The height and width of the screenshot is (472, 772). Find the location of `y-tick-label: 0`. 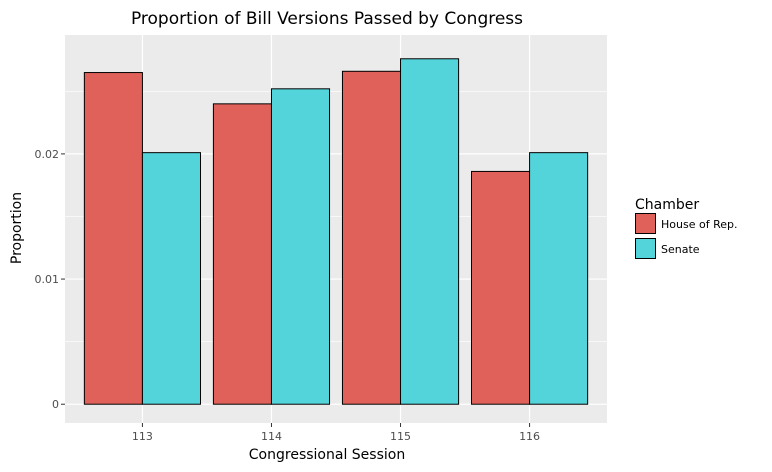

y-tick-label: 0 is located at coordinates (55, 404).